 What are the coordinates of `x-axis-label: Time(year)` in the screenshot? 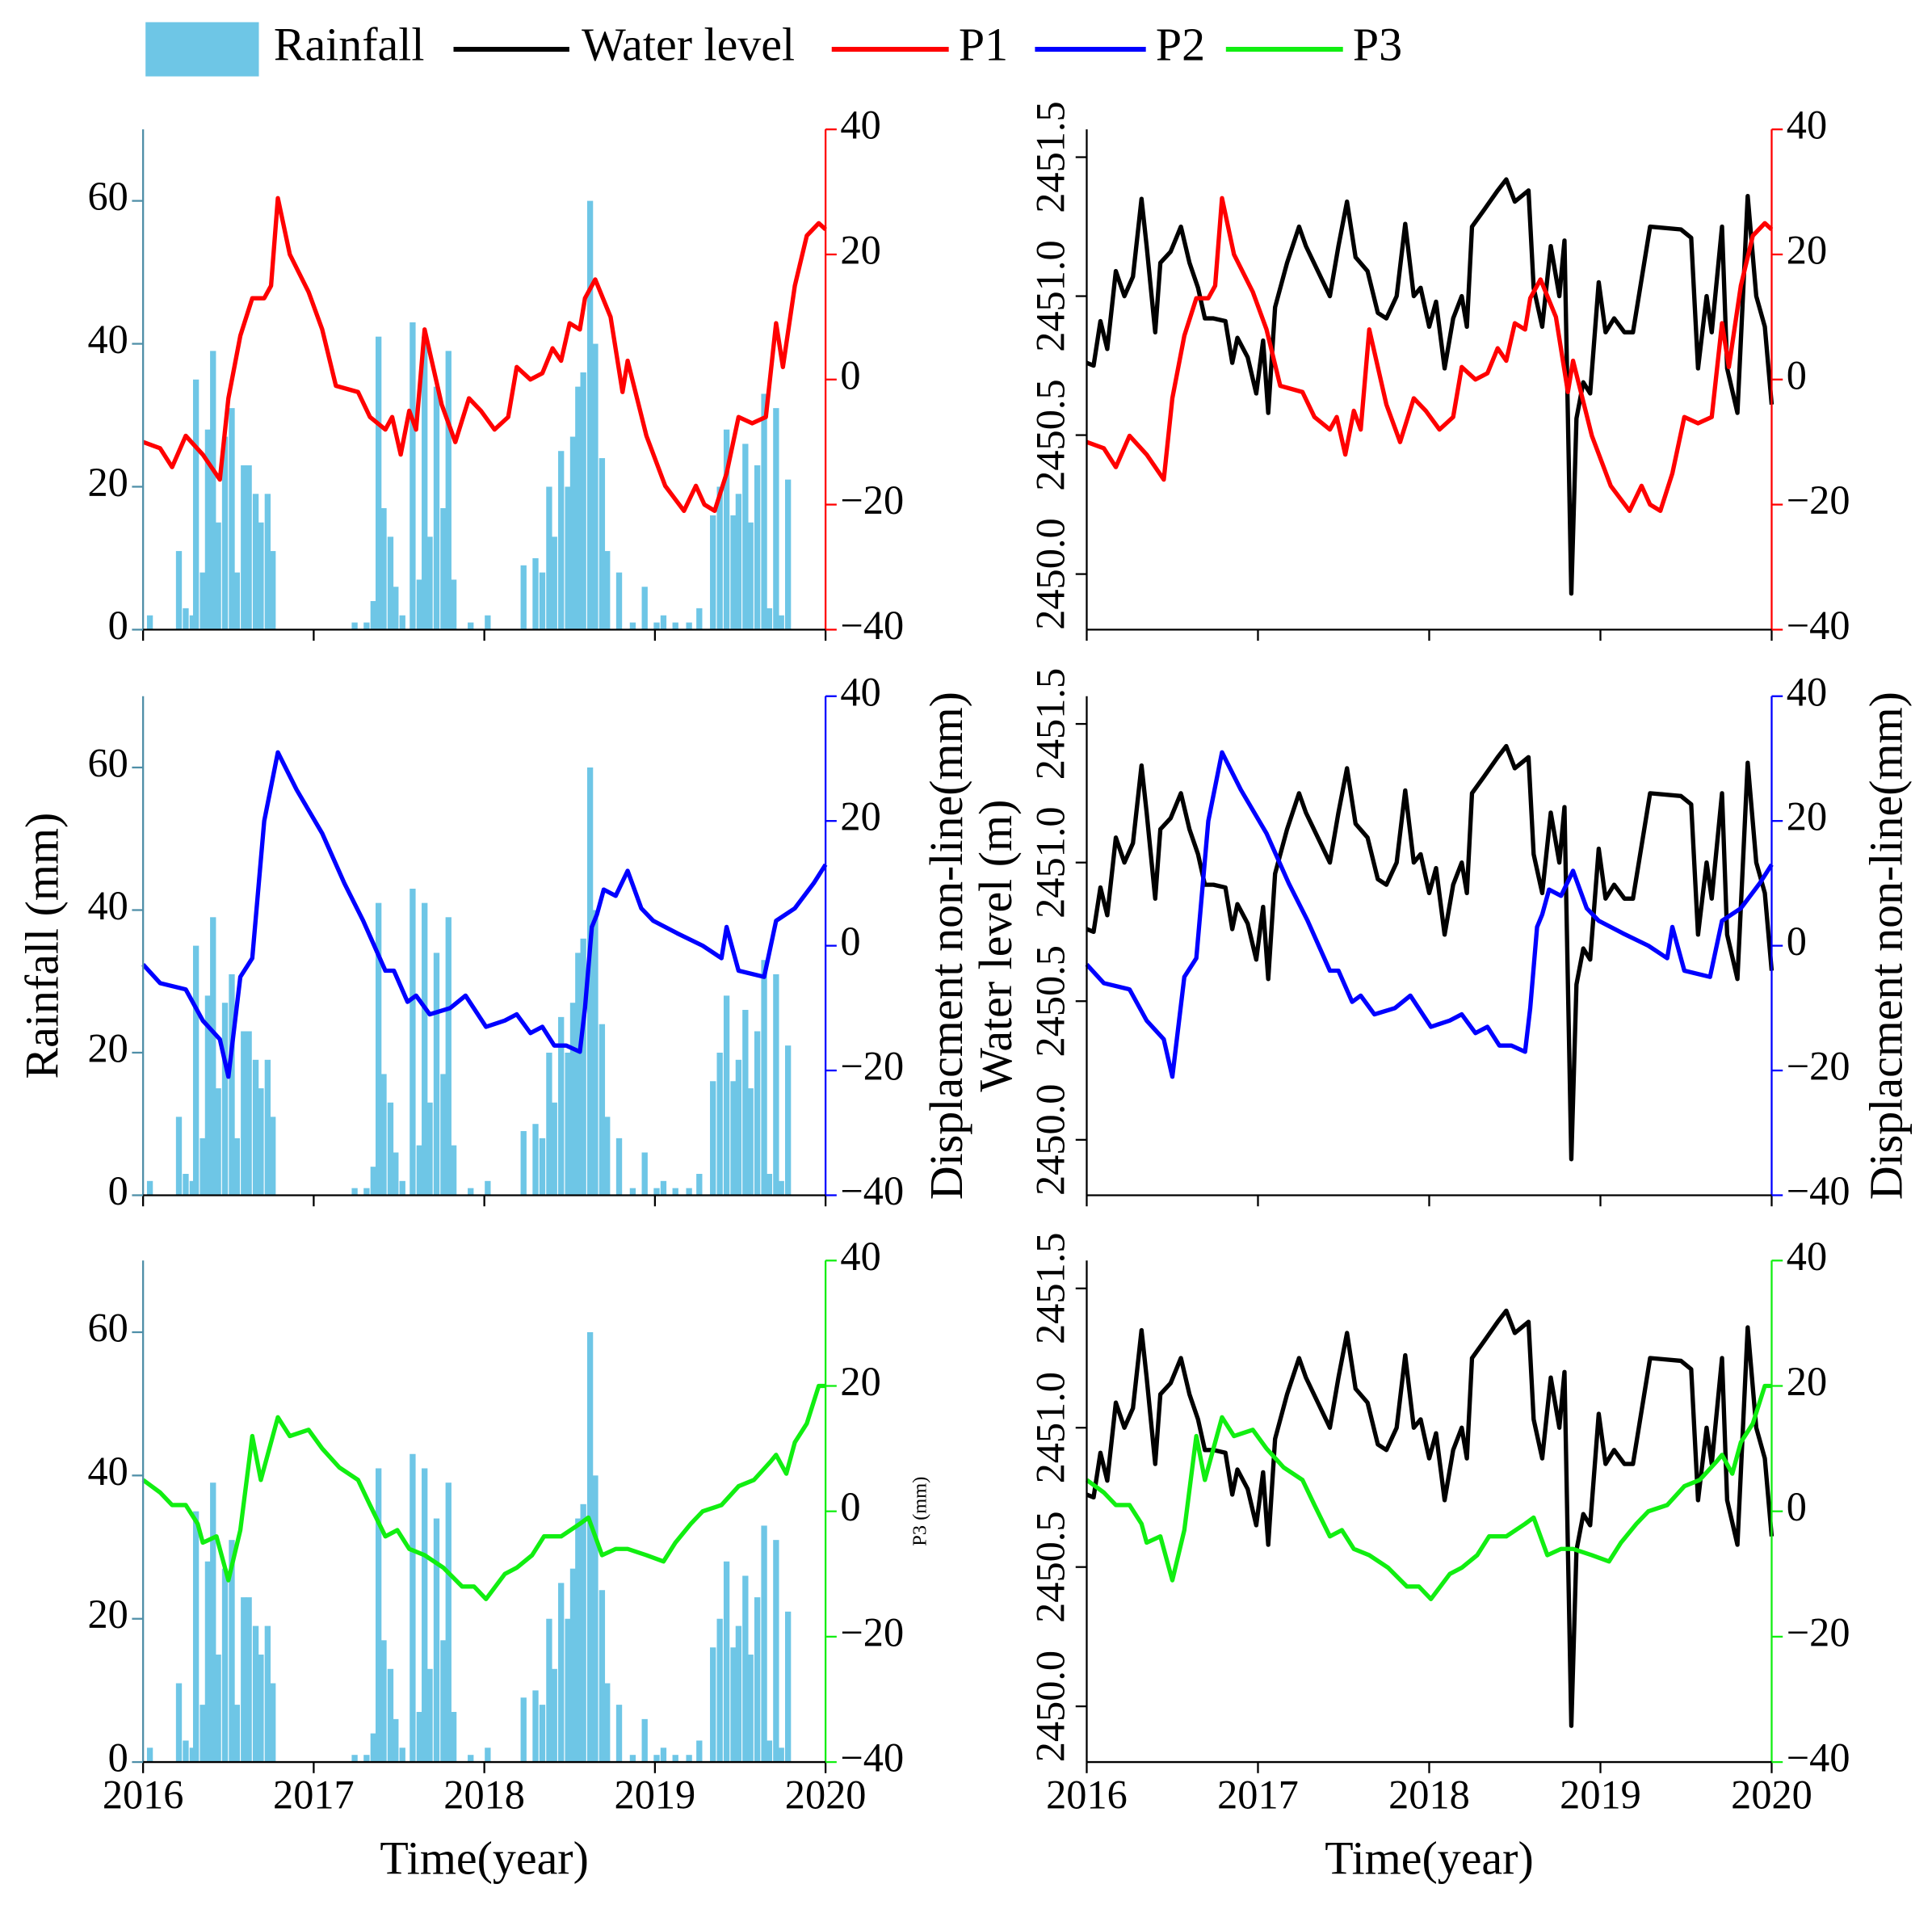 It's located at (1429, 1857).